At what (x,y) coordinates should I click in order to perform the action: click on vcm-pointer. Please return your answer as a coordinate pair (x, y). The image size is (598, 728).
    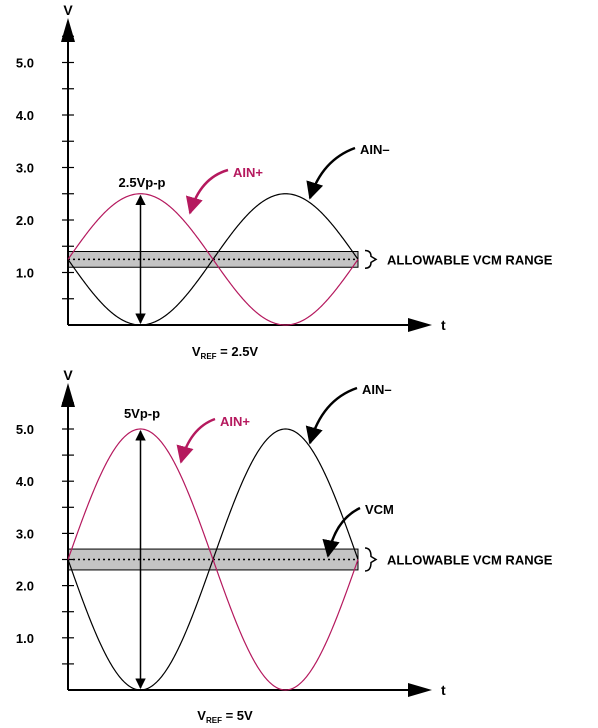
    Looking at the image, I should click on (341, 532).